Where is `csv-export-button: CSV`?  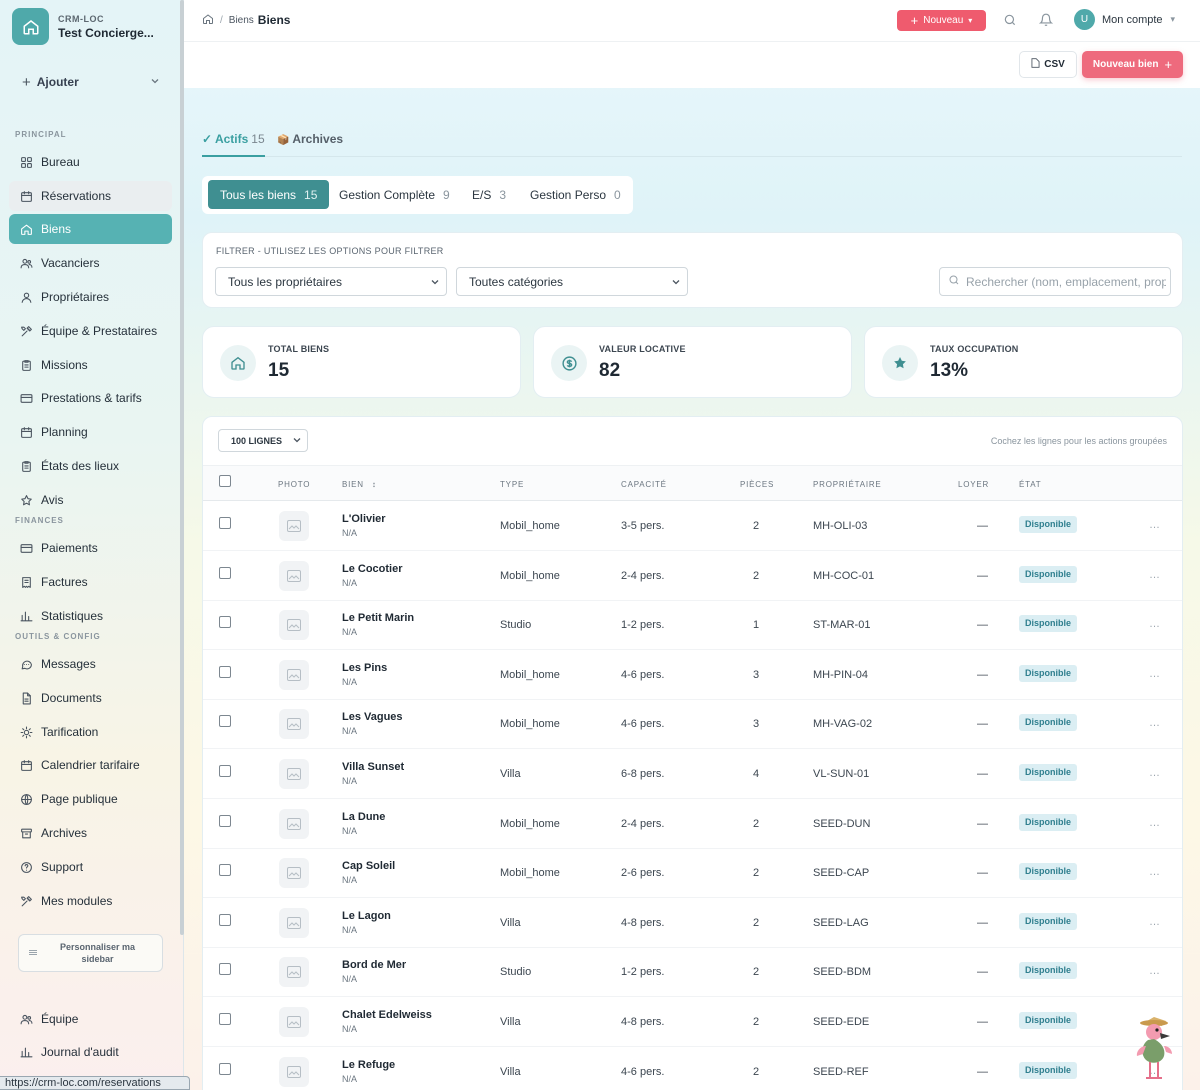
csv-export-button: CSV is located at coordinates (1048, 64).